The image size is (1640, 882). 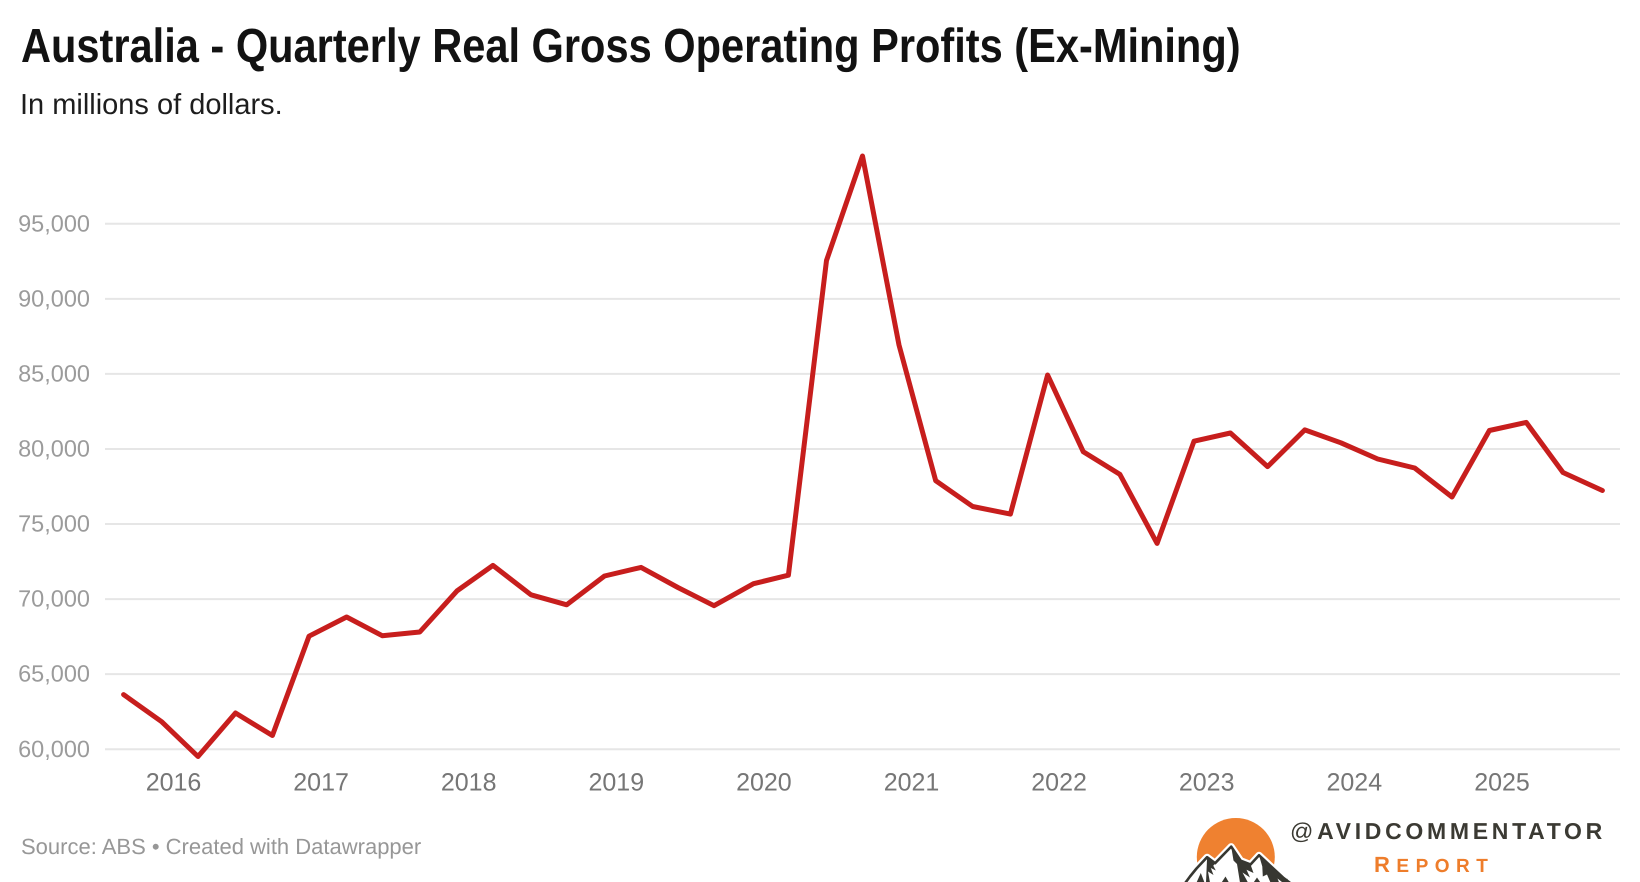 What do you see at coordinates (54, 223) in the screenshot?
I see `svg-text: 95,000` at bounding box center [54, 223].